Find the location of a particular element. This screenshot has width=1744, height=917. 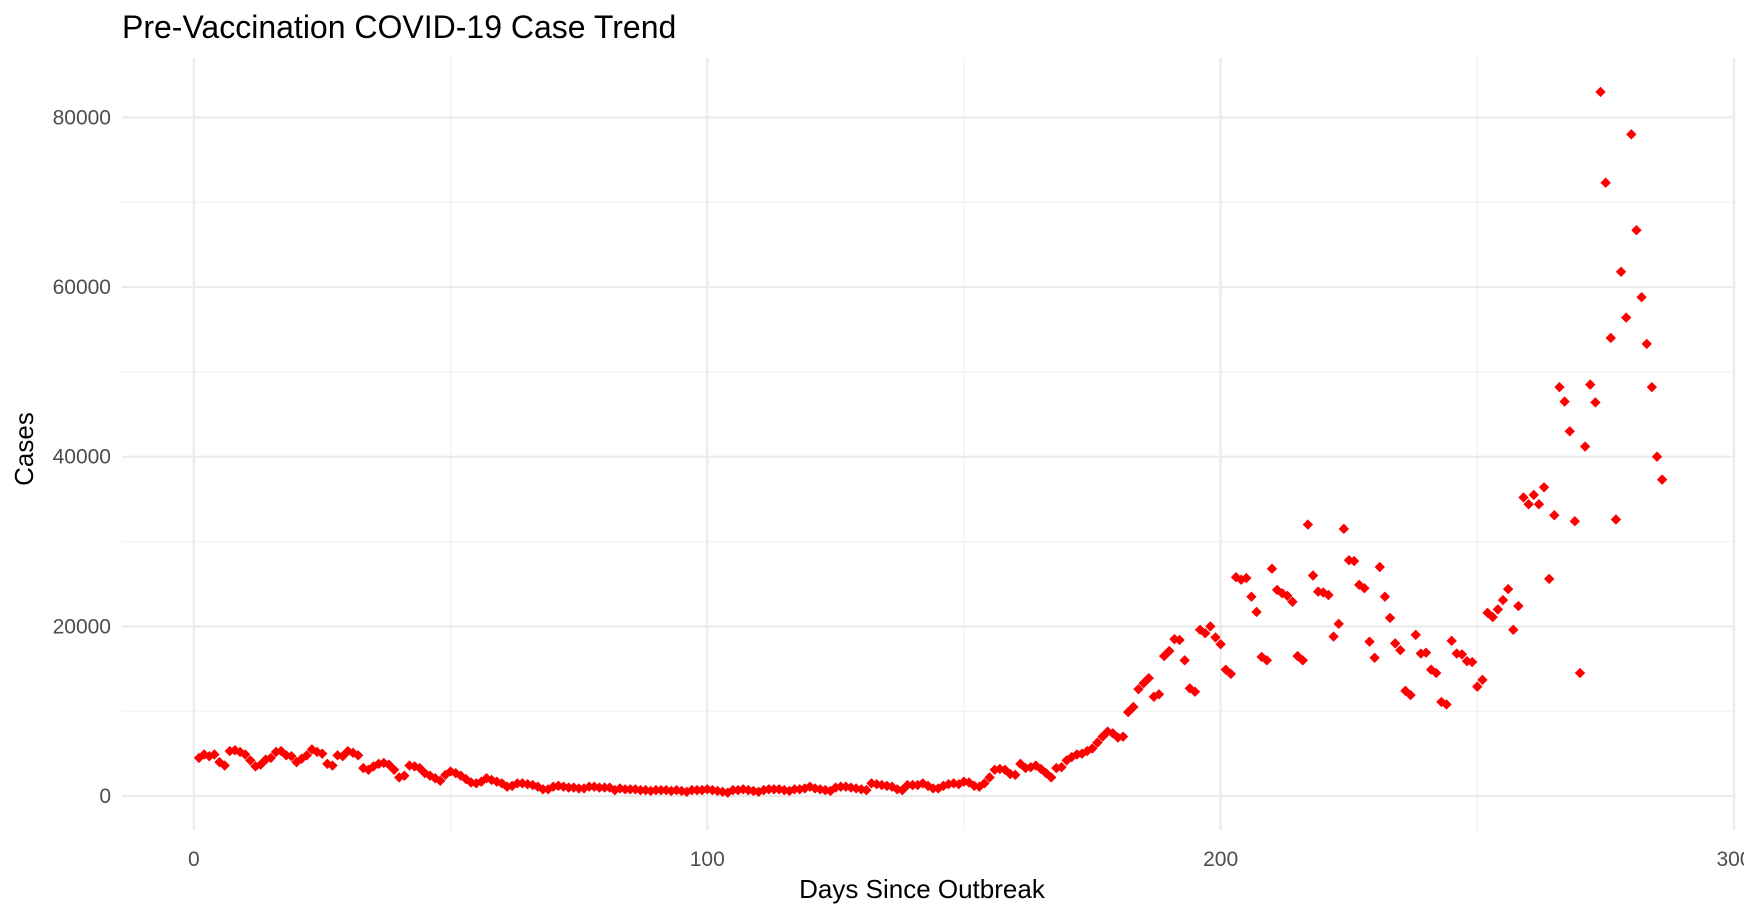

y-tick-label: 20000 is located at coordinates (82, 626).